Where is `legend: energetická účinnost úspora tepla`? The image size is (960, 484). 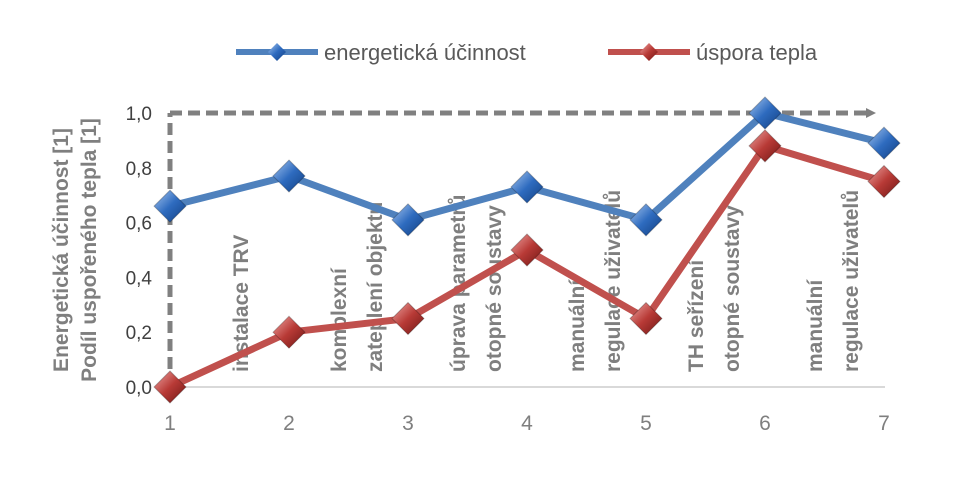
legend: energetická účinnost úspora tepla is located at coordinates (527, 52).